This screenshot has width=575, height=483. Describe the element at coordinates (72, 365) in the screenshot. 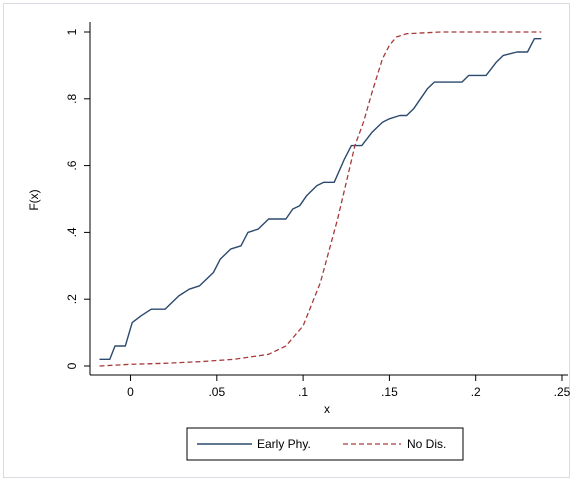

I see `y-tick-label: 0` at that location.